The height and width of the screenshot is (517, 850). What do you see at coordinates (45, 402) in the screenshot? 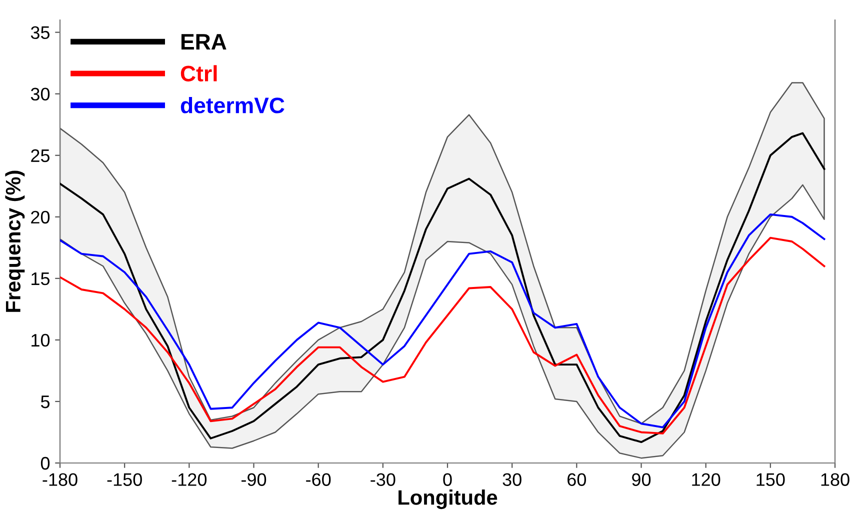
I see `y-tick-label: 5` at bounding box center [45, 402].